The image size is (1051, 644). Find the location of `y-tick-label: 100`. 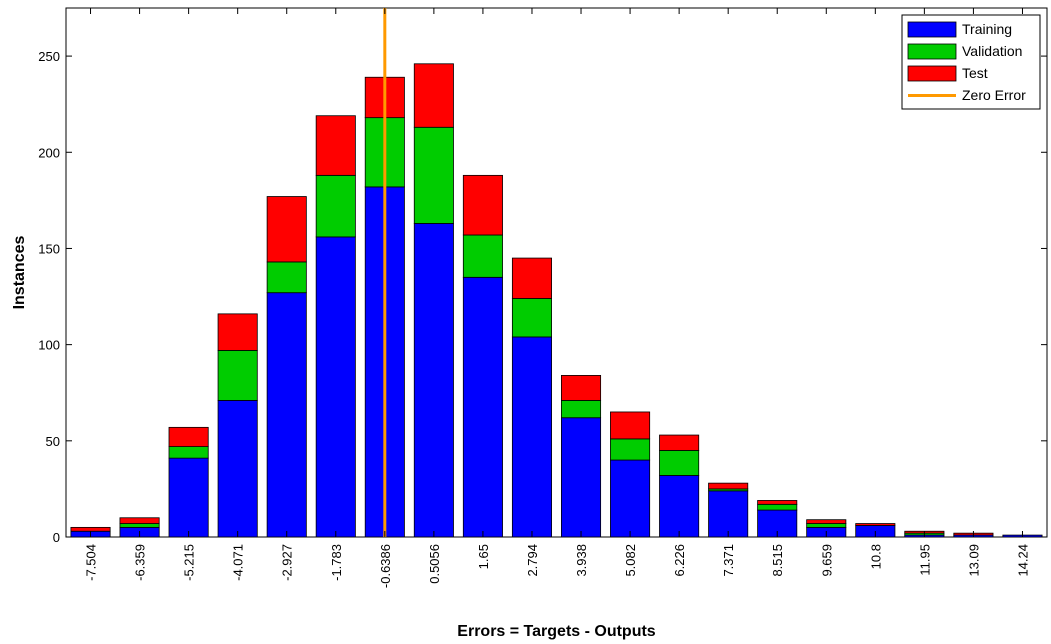

y-tick-label: 100 is located at coordinates (49, 345).